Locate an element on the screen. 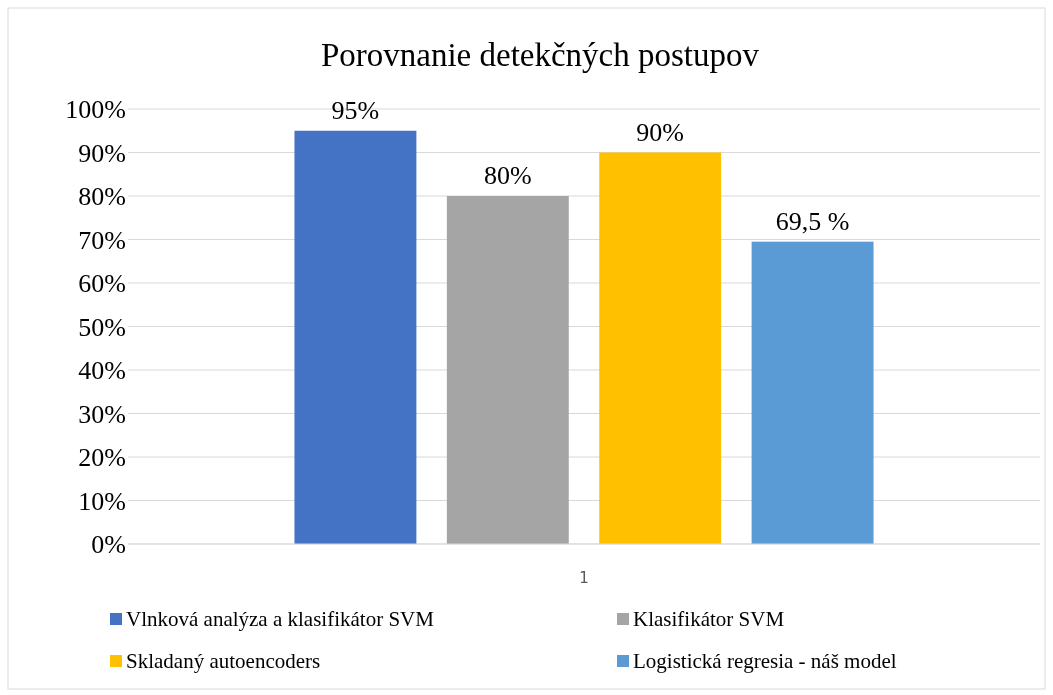  legend-label: Klasifikátor SVM is located at coordinates (709, 619).